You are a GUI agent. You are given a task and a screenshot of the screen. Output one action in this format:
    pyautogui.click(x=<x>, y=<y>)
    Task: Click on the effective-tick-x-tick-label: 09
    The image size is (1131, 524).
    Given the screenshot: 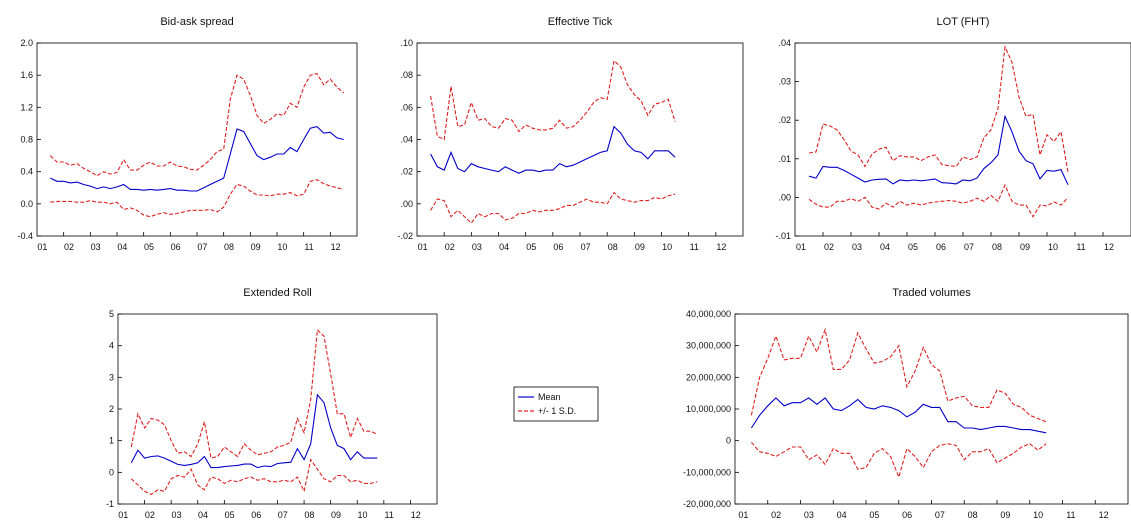 What is the action you would take?
    pyautogui.click(x=640, y=247)
    